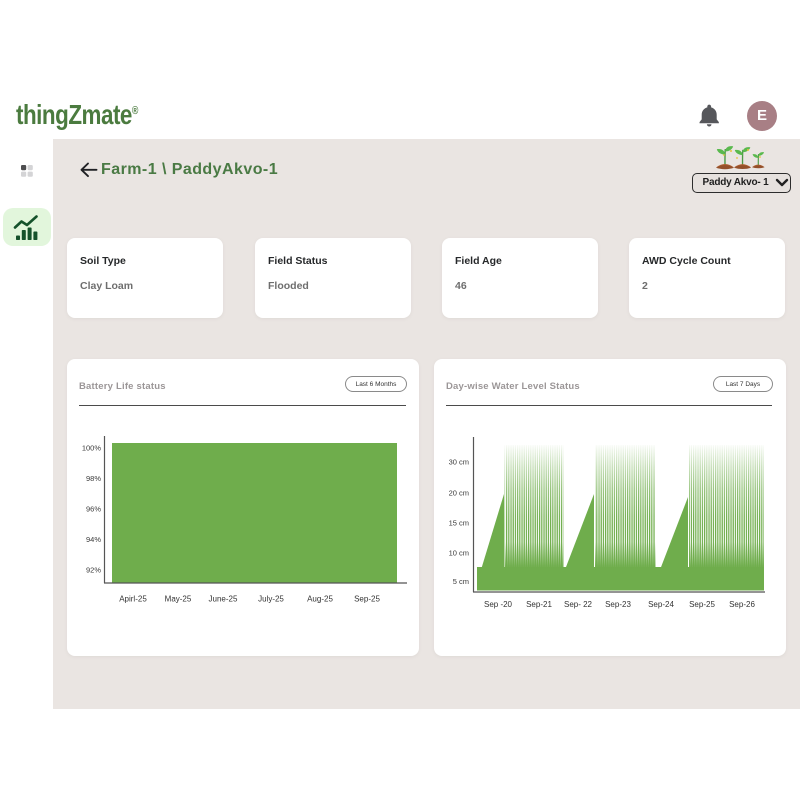 This screenshot has width=800, height=800. Describe the element at coordinates (498, 604) in the screenshot. I see `svg-text: Sep -20` at that location.